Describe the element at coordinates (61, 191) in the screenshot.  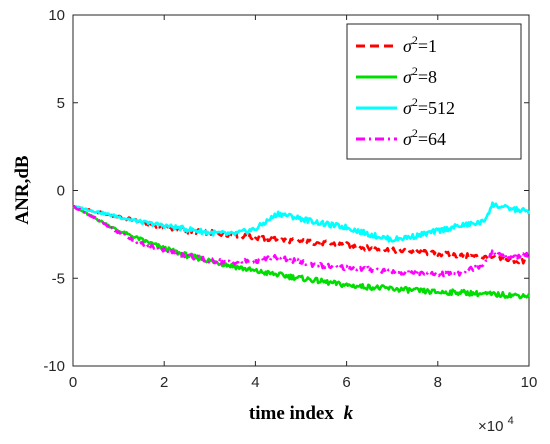
I see `y-tick-label: 0` at that location.